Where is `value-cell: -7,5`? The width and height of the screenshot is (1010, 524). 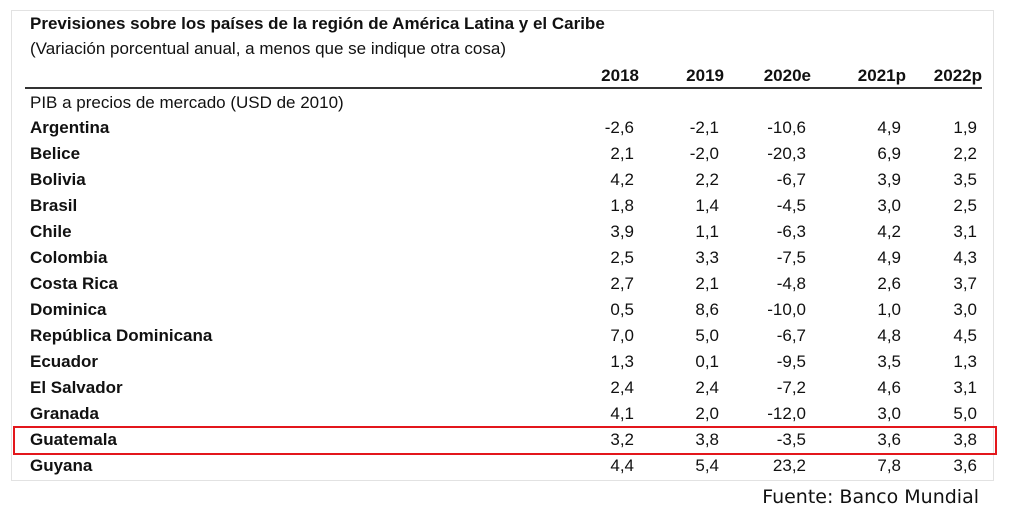
value-cell: -7,5 is located at coordinates (791, 257).